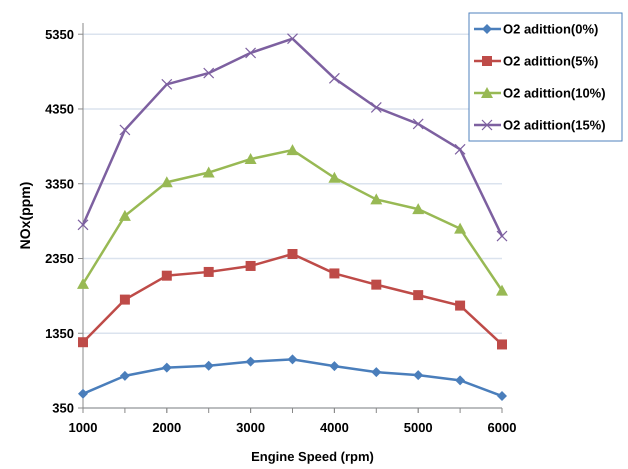 The image size is (628, 469). Describe the element at coordinates (59, 34) in the screenshot. I see `y-tick-label: 5350` at that location.